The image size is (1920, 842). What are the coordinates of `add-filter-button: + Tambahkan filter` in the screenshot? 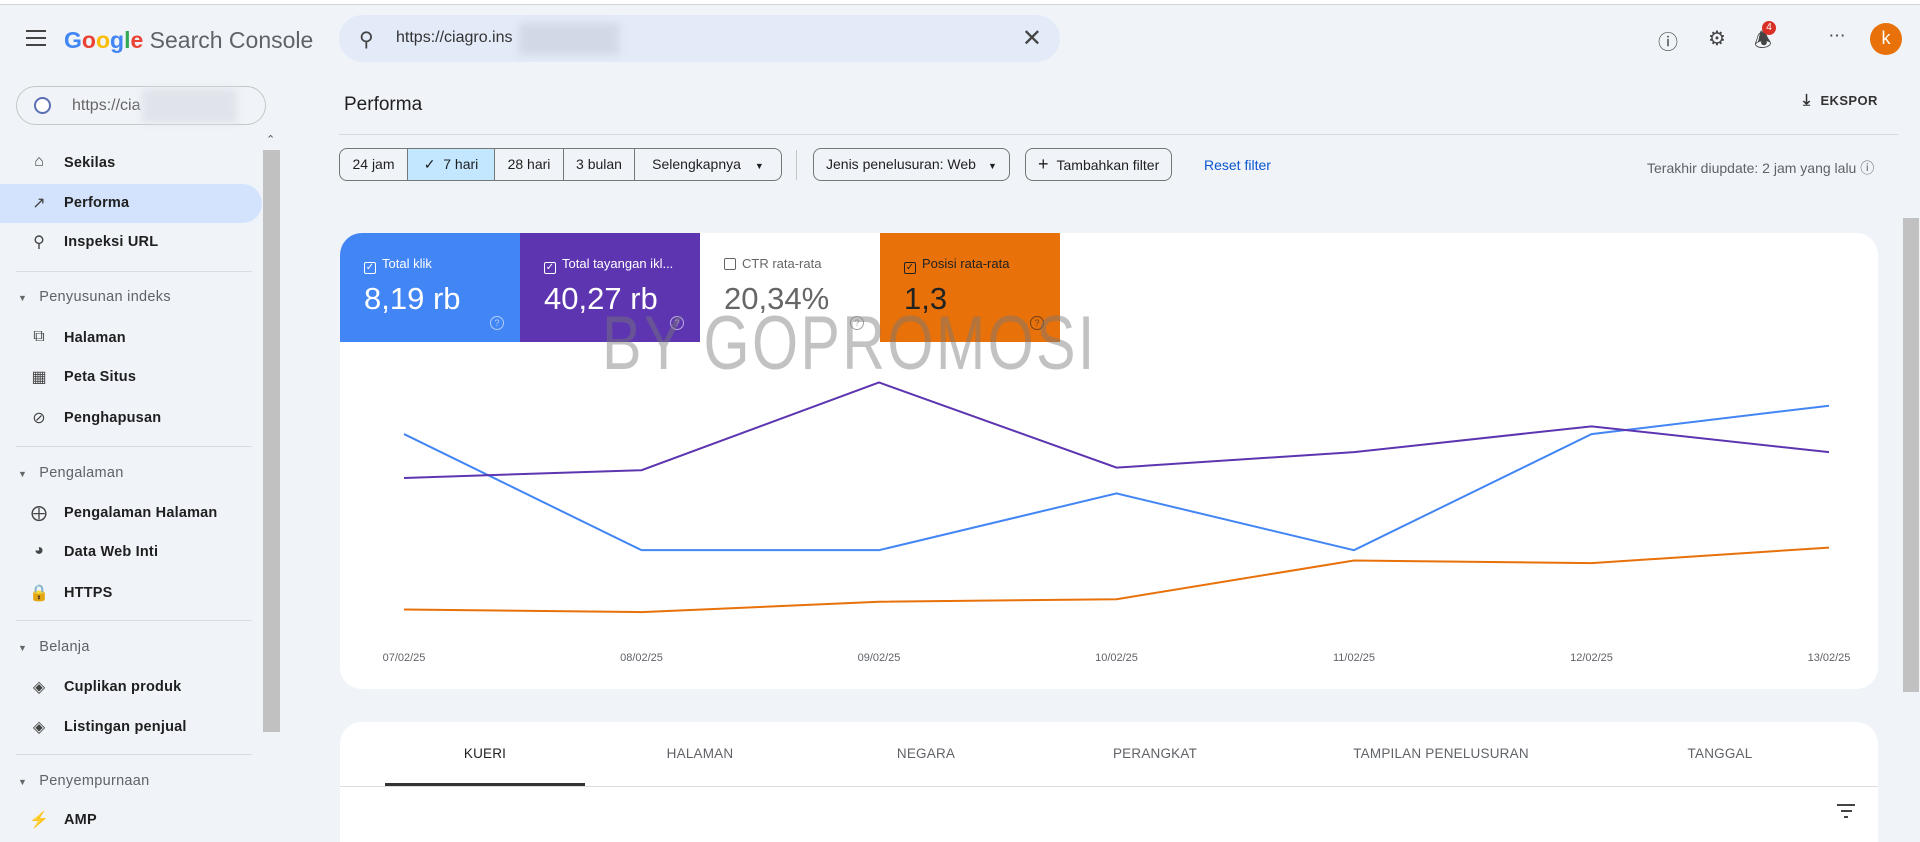 It's located at (1099, 164).